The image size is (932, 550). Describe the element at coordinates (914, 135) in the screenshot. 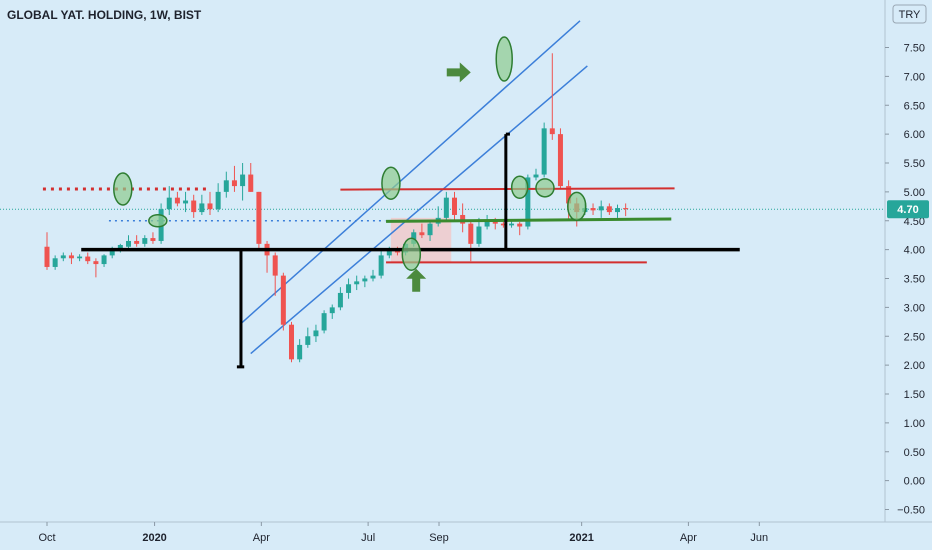

I see `price-tick-label: 6.00` at that location.